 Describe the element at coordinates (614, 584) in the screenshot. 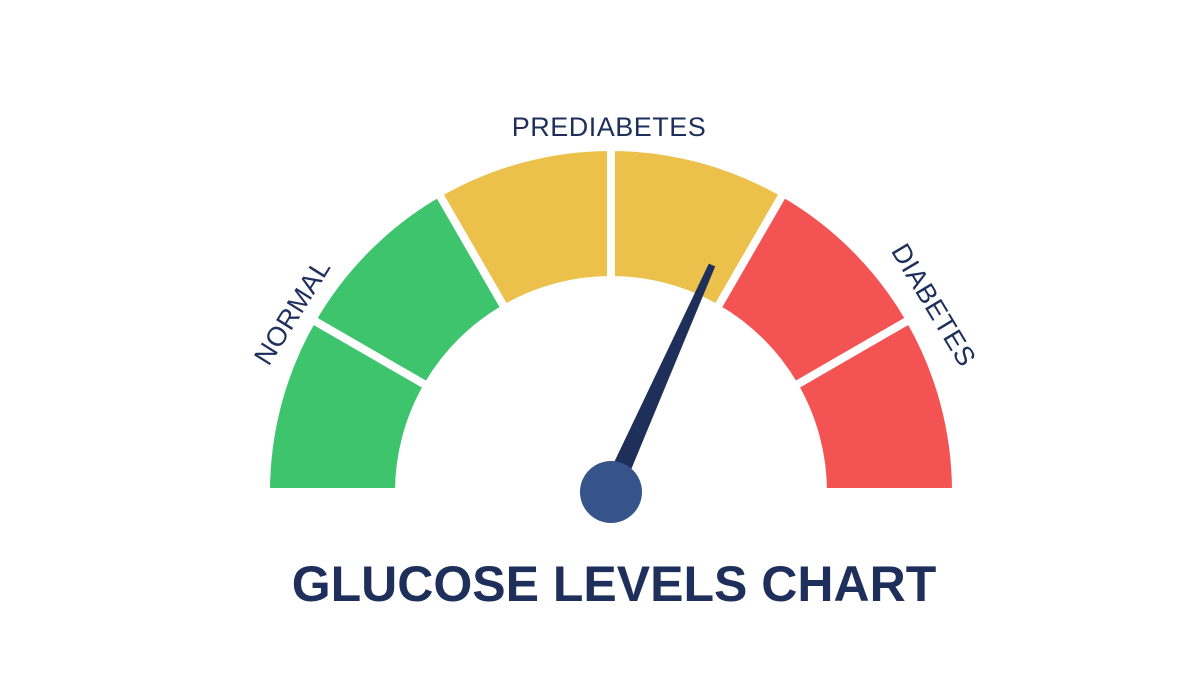

I see `title: GLUCOSE LEVELS CHART` at that location.